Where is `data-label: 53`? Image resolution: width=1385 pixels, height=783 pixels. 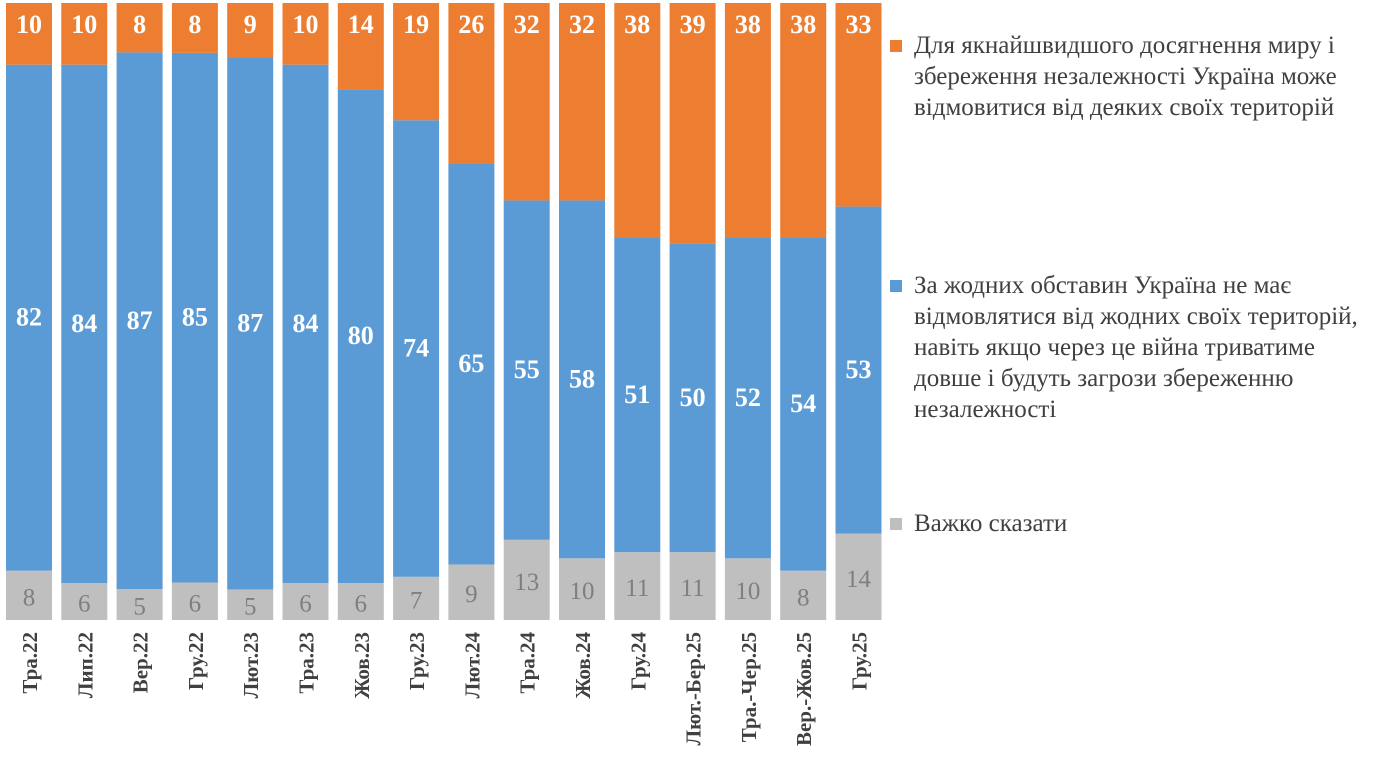 data-label: 53 is located at coordinates (859, 369).